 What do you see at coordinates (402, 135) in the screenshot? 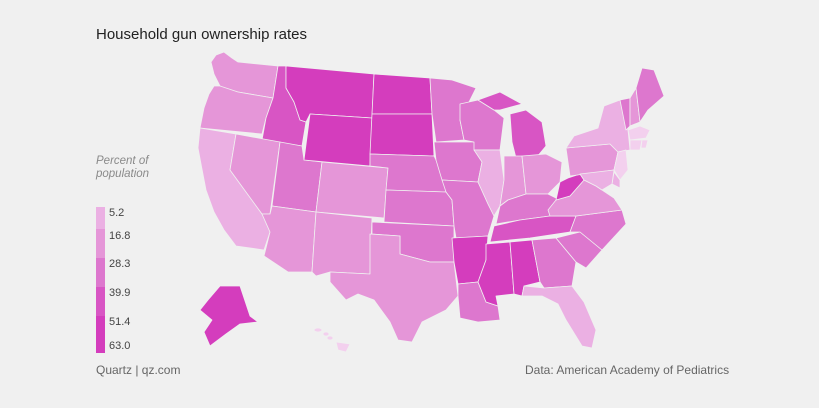
I see `state-sd` at bounding box center [402, 135].